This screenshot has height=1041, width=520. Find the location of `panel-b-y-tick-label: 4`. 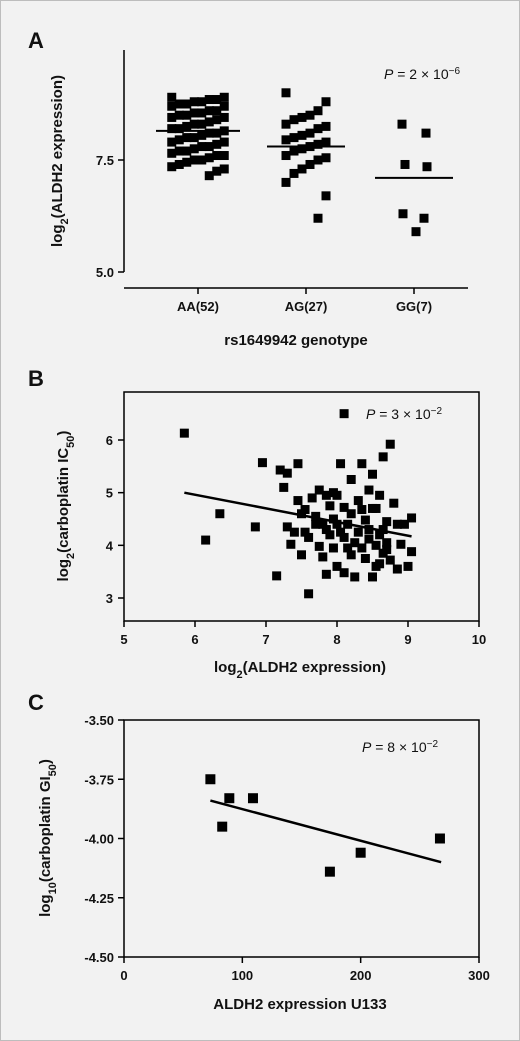

panel-b-y-tick-label: 4 is located at coordinates (110, 545).